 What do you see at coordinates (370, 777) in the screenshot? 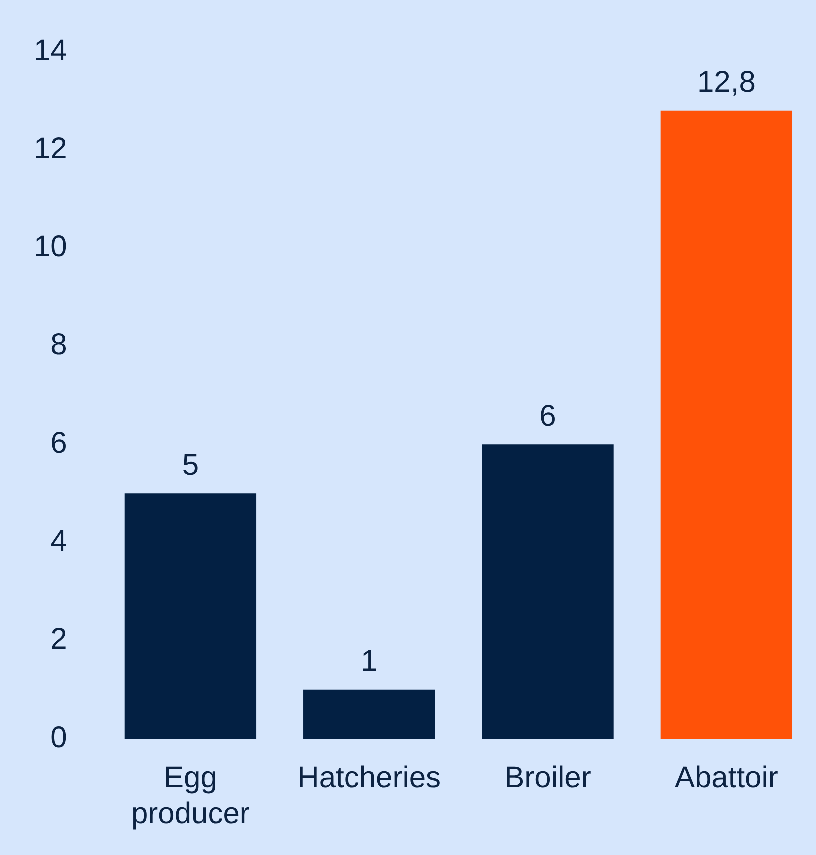
I see `x-tick-label: Hatcheries` at bounding box center [370, 777].